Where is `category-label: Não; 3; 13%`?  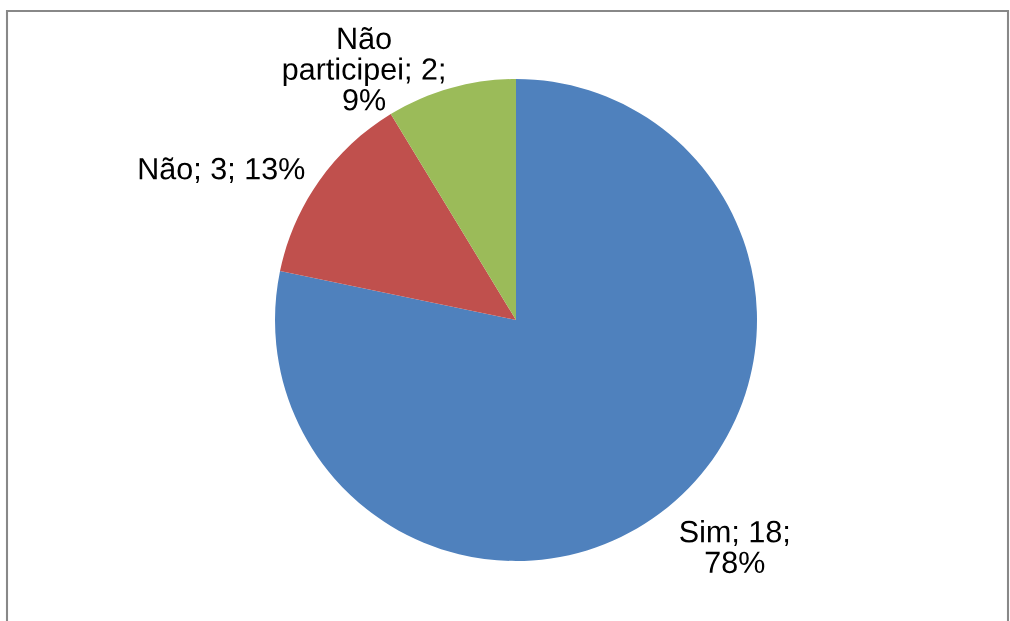
category-label: Não; 3; 13% is located at coordinates (222, 170).